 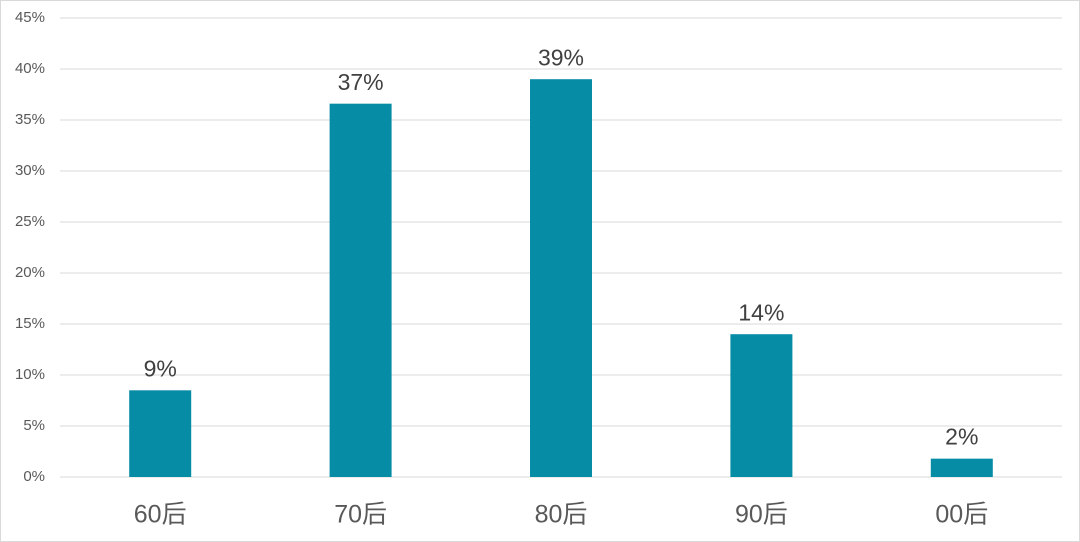 What do you see at coordinates (961, 515) in the screenshot?
I see `x-tick-label: 00后` at bounding box center [961, 515].